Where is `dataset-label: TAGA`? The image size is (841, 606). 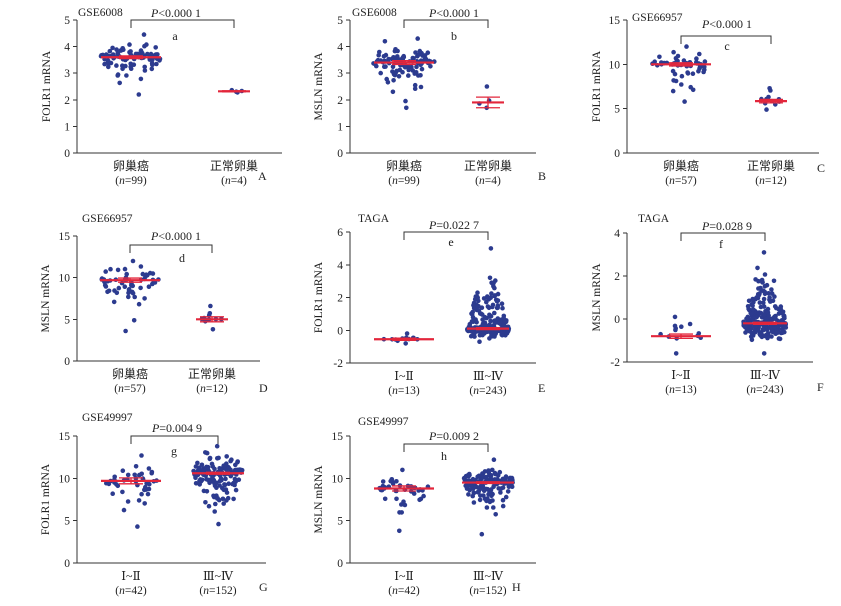 dataset-label: TAGA is located at coordinates (374, 219).